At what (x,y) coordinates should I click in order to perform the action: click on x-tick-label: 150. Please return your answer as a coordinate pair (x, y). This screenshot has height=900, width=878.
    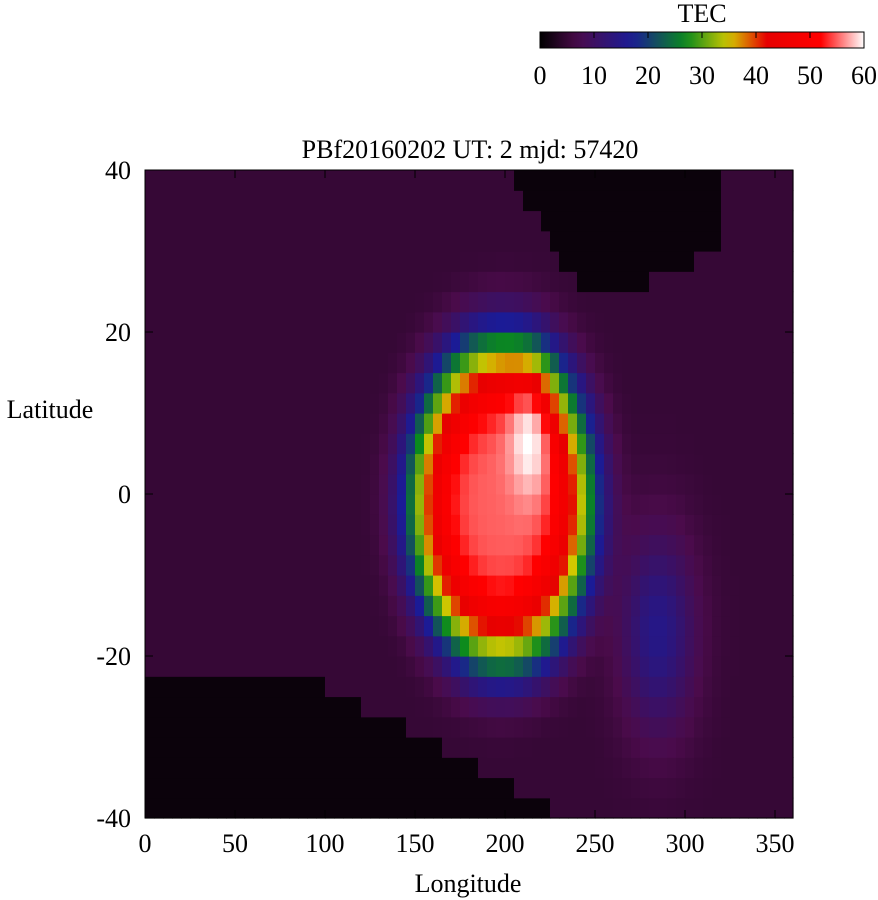
    Looking at the image, I should click on (415, 843).